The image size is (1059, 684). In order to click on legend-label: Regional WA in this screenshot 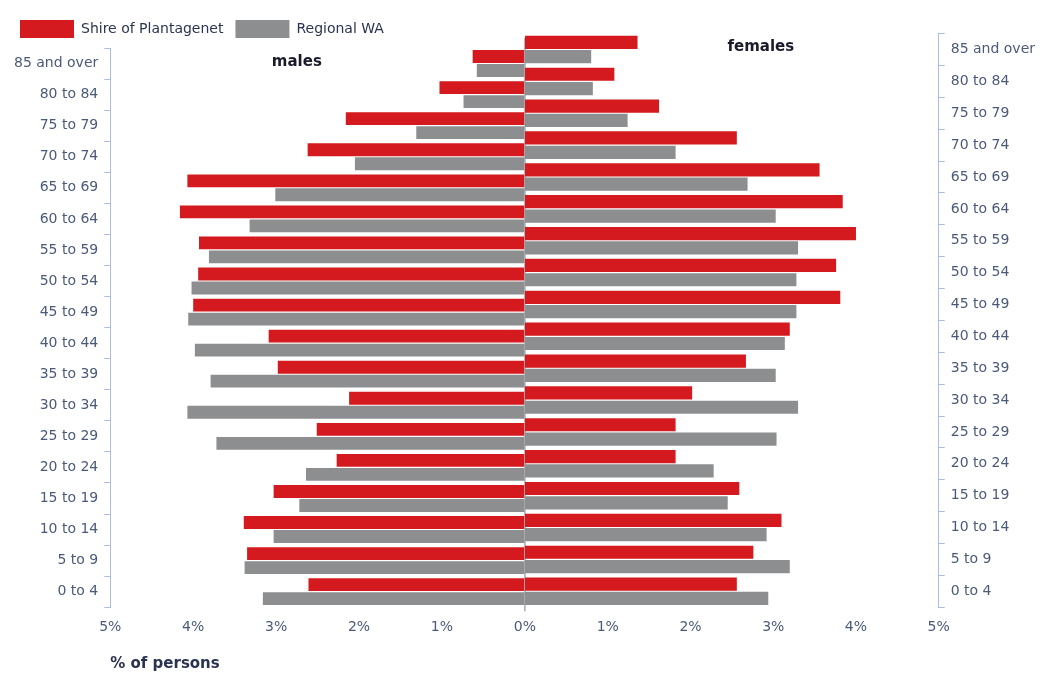, I will do `click(340, 27)`.